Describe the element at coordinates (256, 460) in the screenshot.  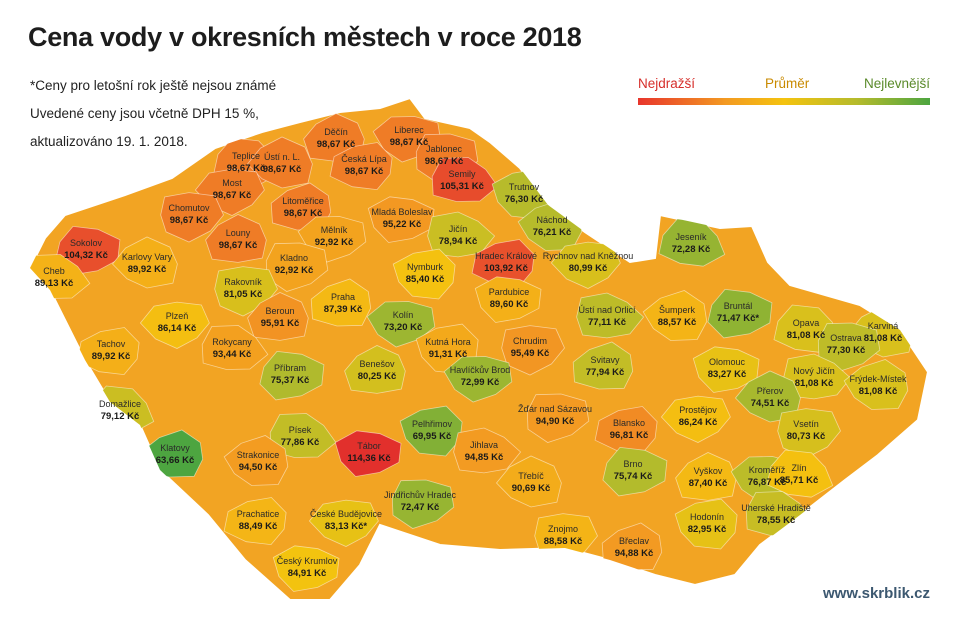
I see `district-strakonice` at that location.